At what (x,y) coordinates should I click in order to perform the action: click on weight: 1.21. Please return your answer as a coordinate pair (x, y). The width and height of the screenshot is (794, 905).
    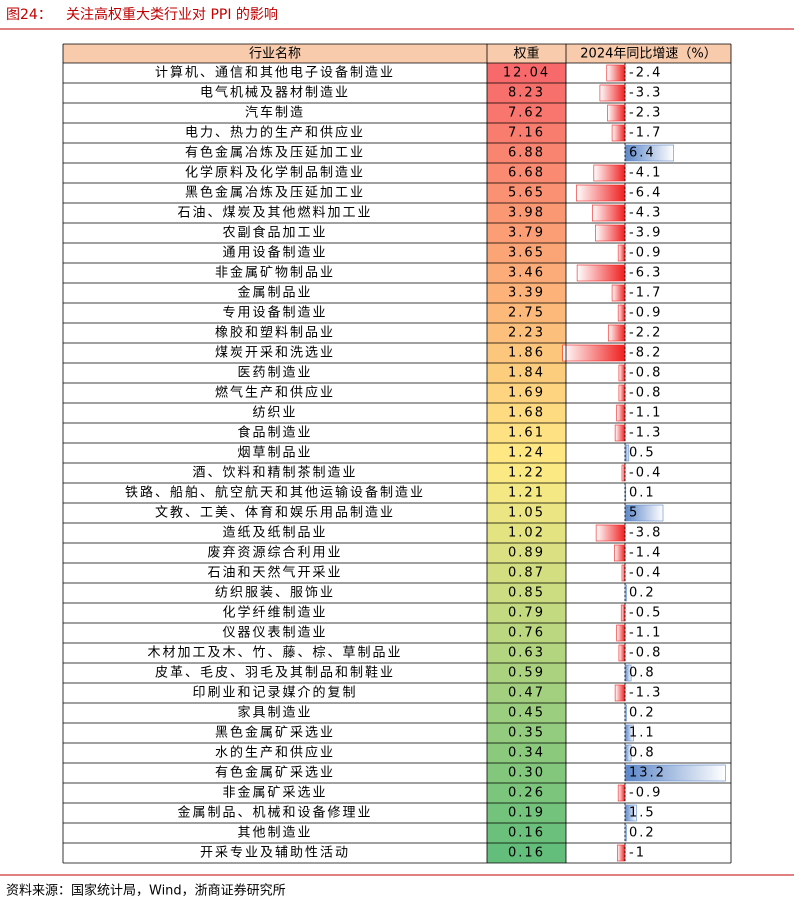
    Looking at the image, I should click on (526, 493).